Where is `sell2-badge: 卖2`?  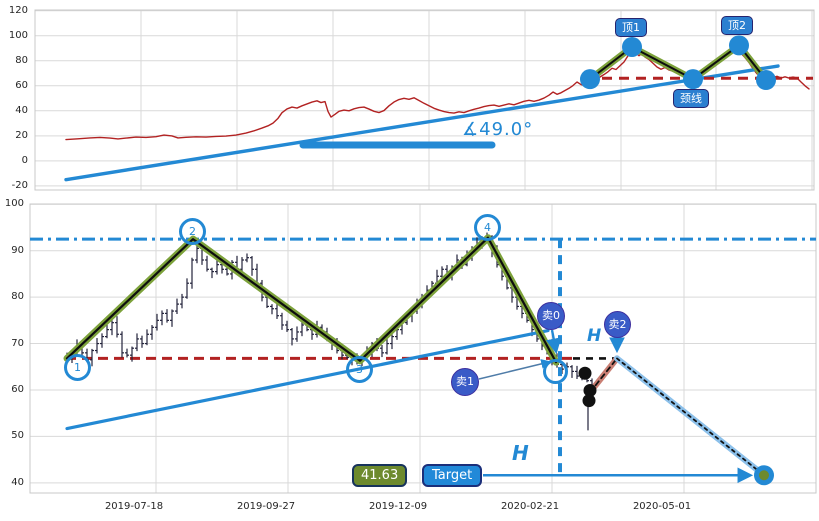
sell2-badge: 卖2 is located at coordinates (617, 324).